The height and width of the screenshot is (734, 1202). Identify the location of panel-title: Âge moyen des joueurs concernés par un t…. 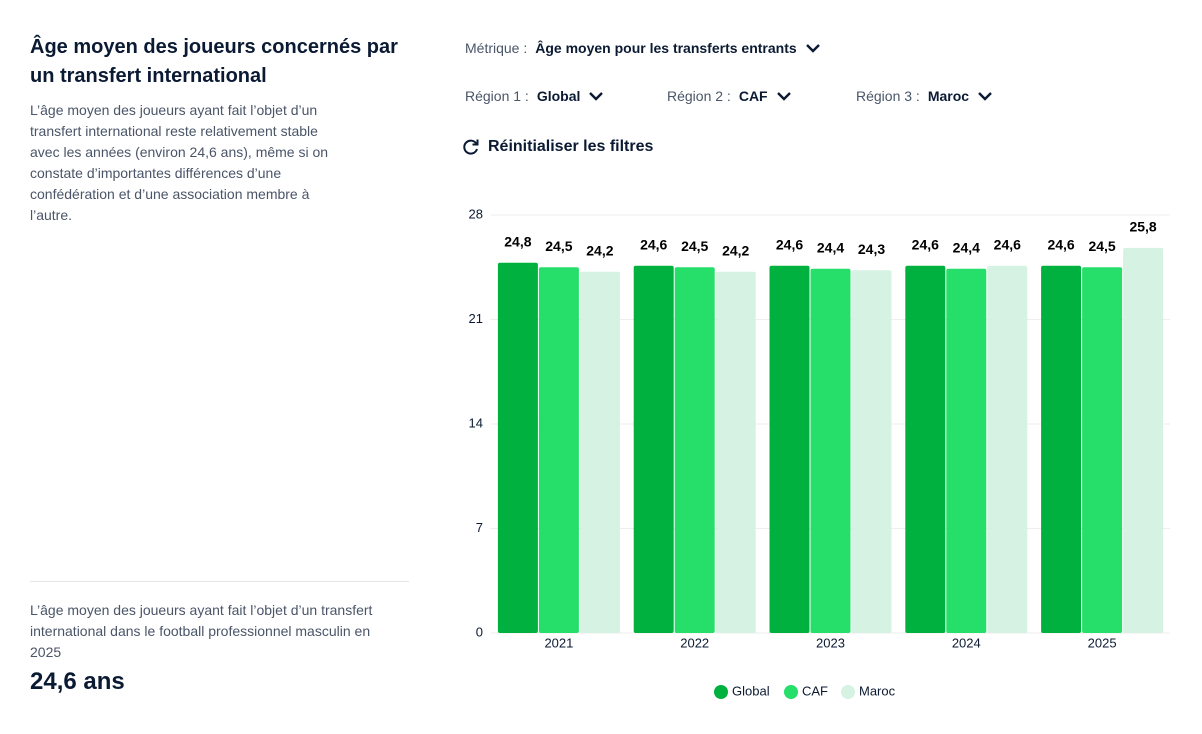
(214, 61).